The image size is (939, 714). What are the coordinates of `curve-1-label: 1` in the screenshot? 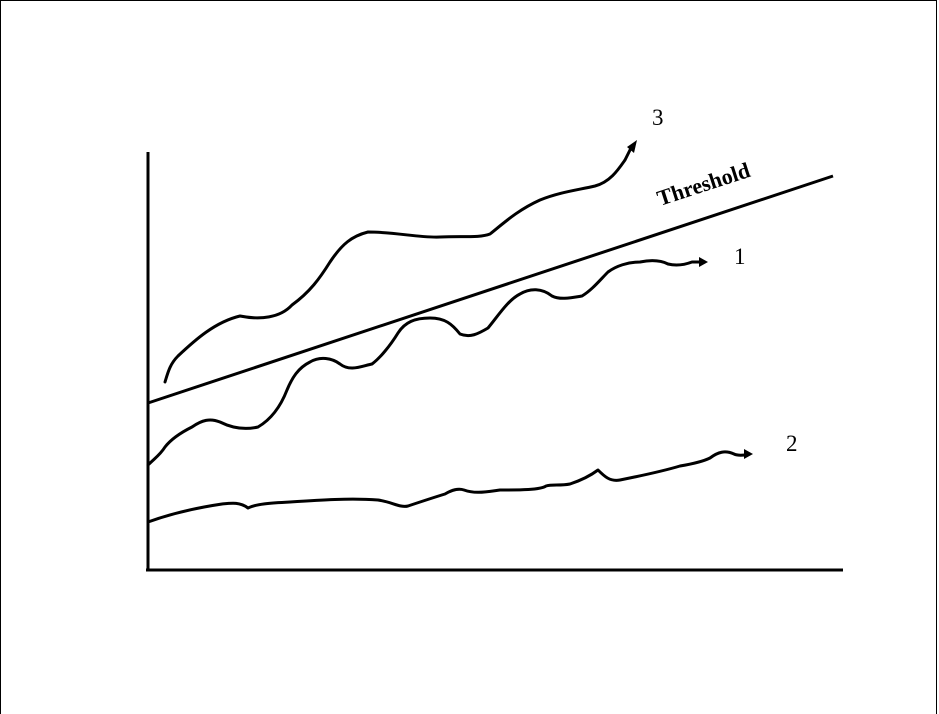 It's located at (740, 256).